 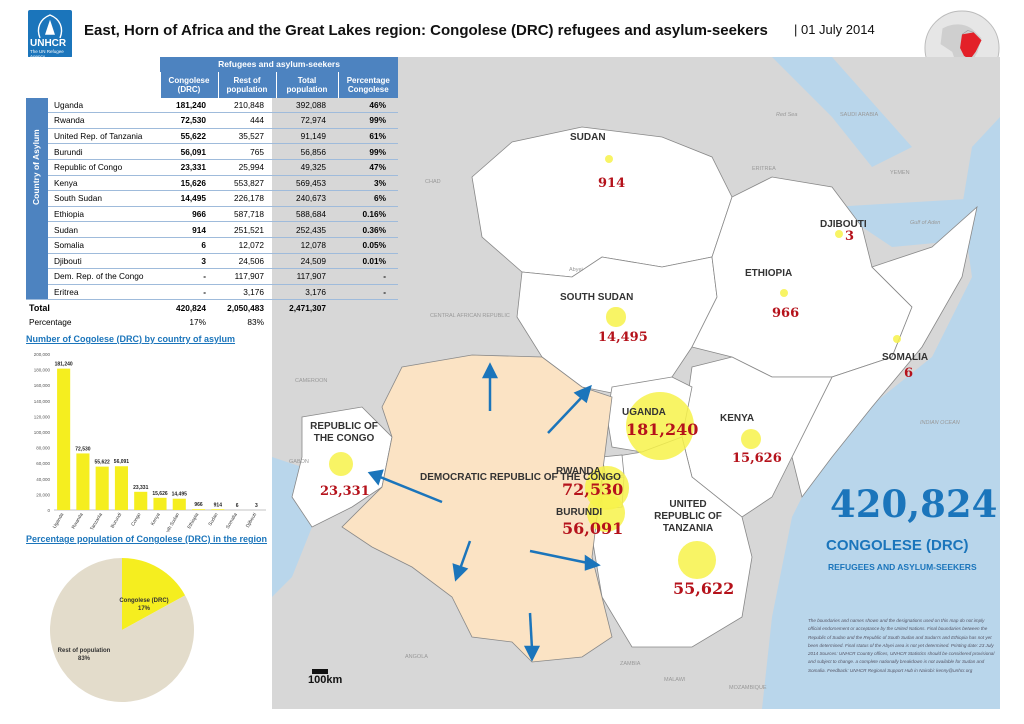 What do you see at coordinates (104, 261) in the screenshot?
I see `country-cell: Djibouti` at bounding box center [104, 261].